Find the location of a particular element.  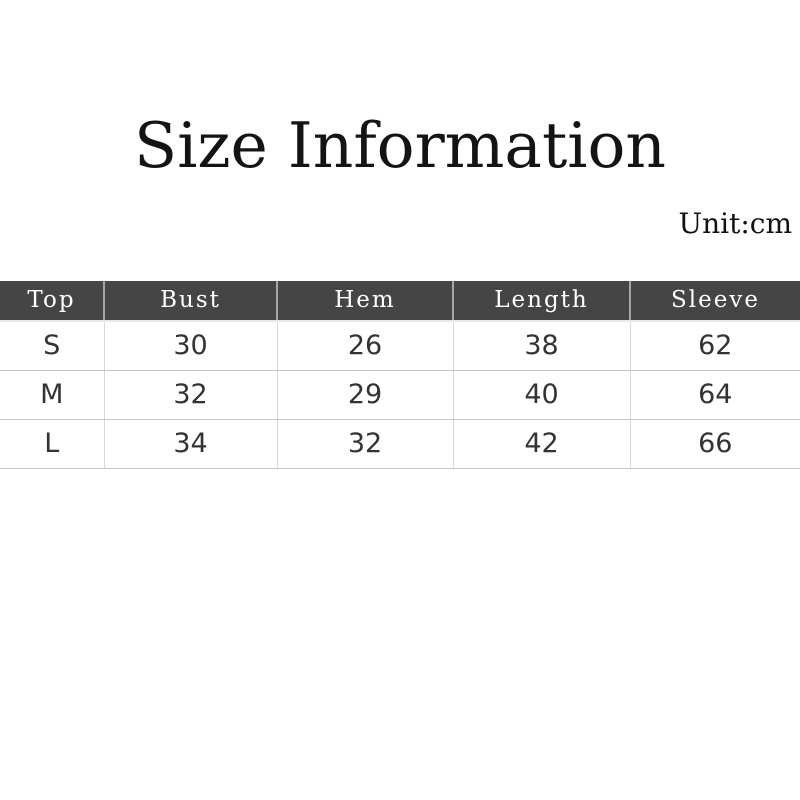

table-row-m: M 32 29 40 64 is located at coordinates (400, 395).